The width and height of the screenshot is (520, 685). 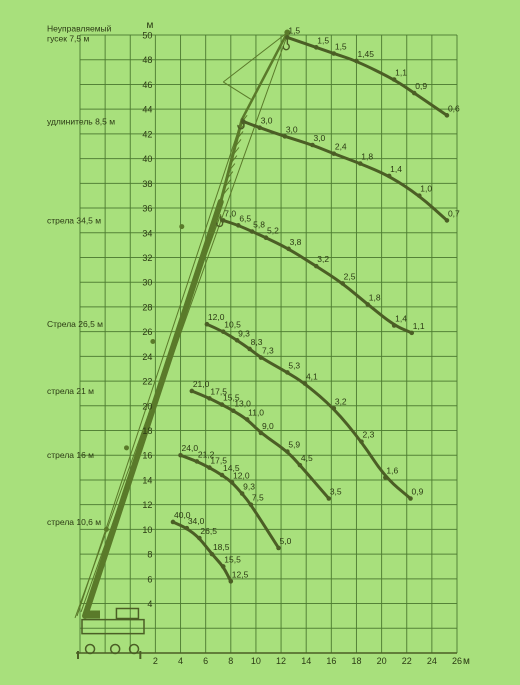 What do you see at coordinates (259, 225) in the screenshot?
I see `load-value-label: 5,8` at bounding box center [259, 225].